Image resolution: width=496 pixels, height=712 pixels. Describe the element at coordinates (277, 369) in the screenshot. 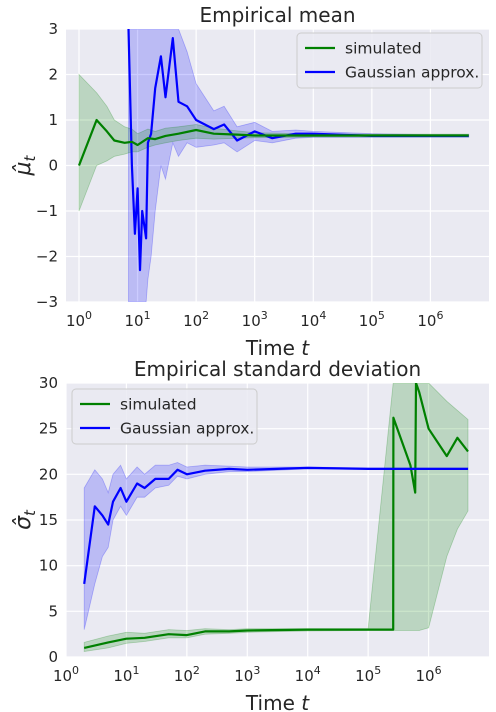

I see `chart-title: Empirical standard deviation` at that location.